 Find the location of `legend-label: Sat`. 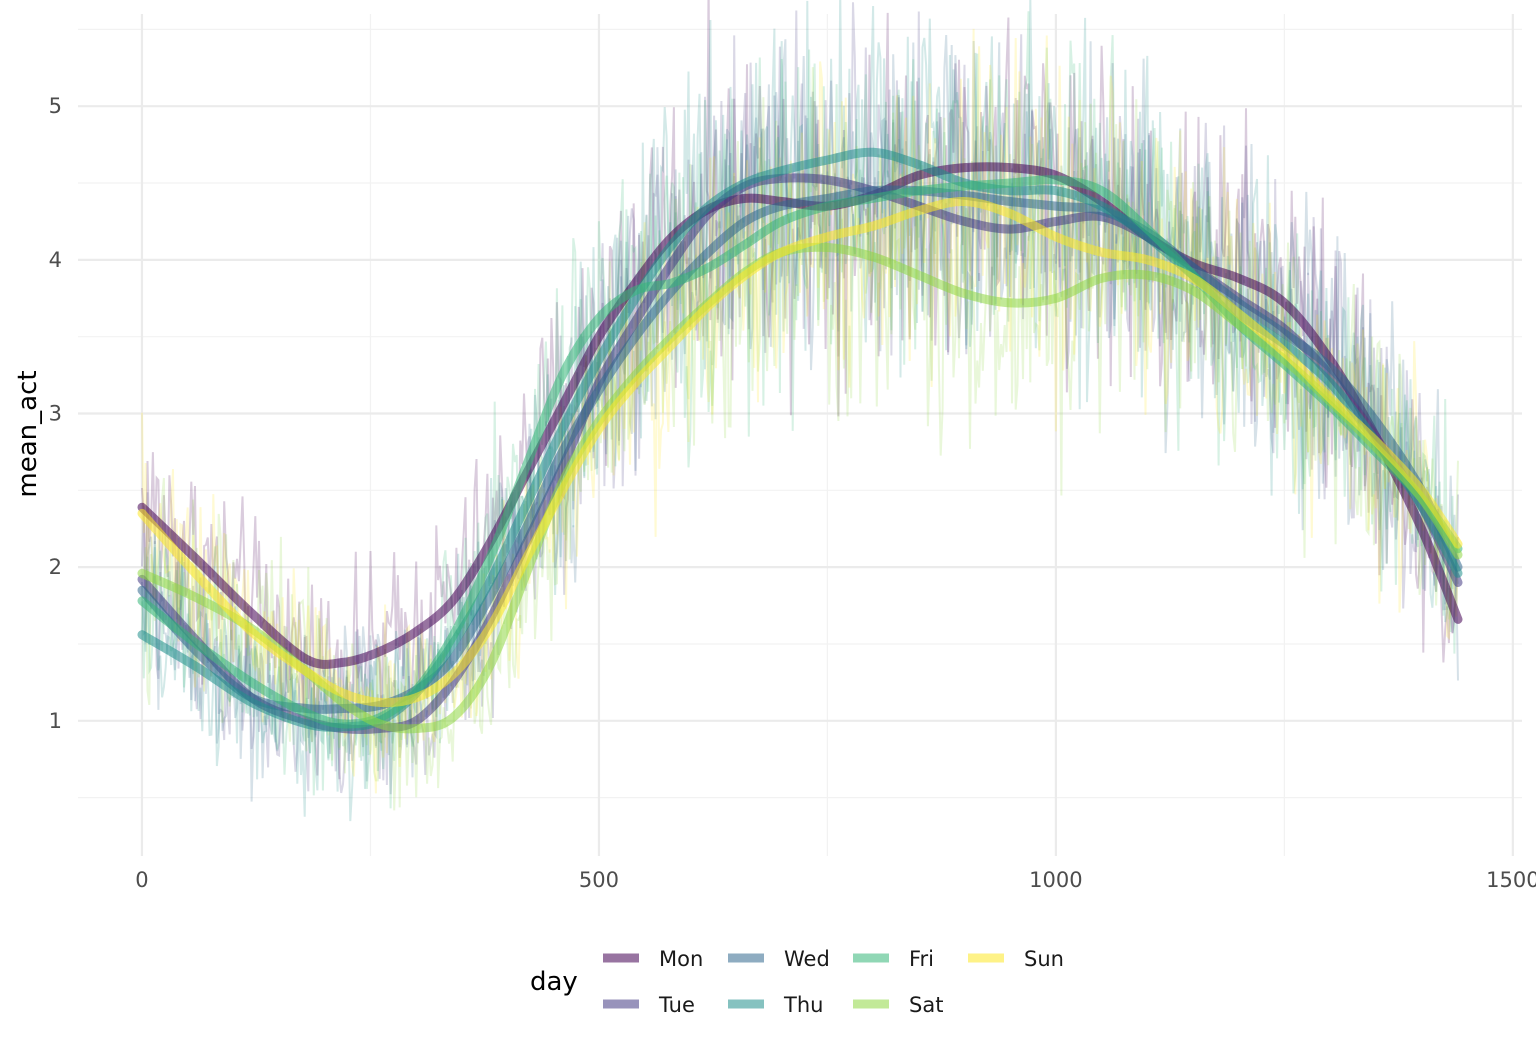

legend-label: Sat is located at coordinates (926, 1005).